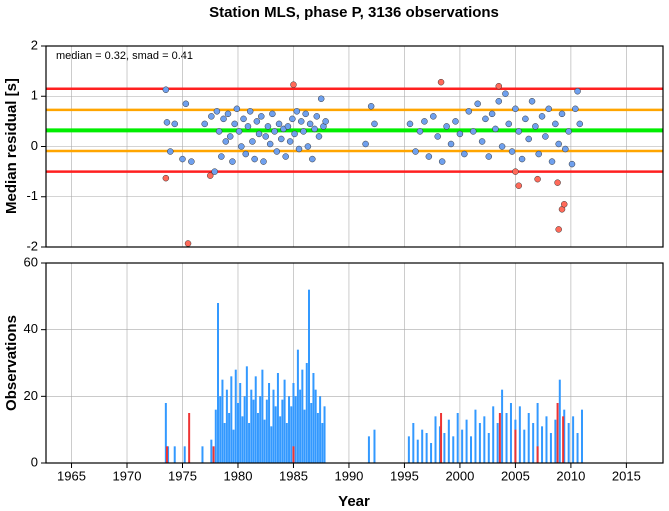  I want to click on x-tick-label: 1990, so click(348, 475).